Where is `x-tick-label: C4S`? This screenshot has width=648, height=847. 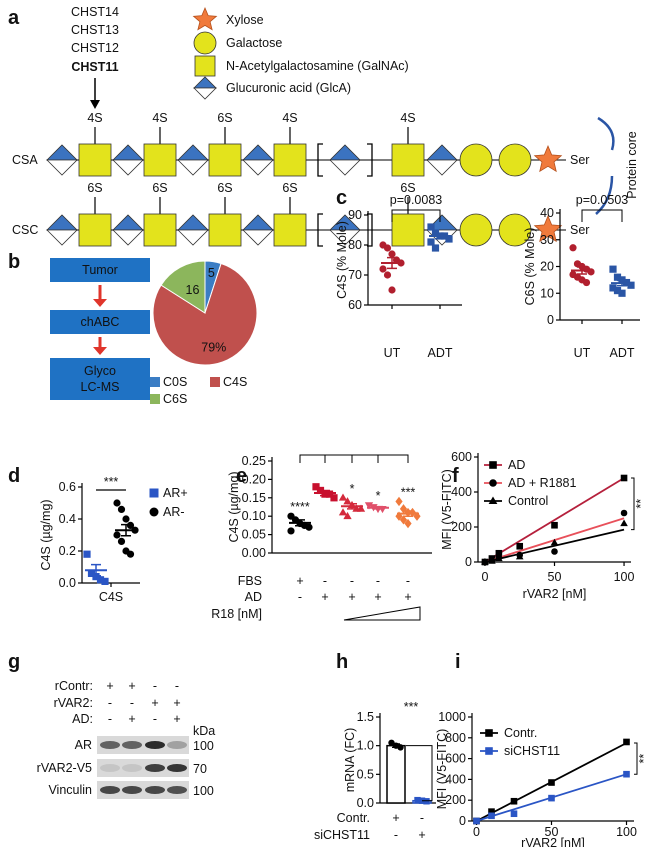
x-tick-label: C4S is located at coordinates (111, 597).